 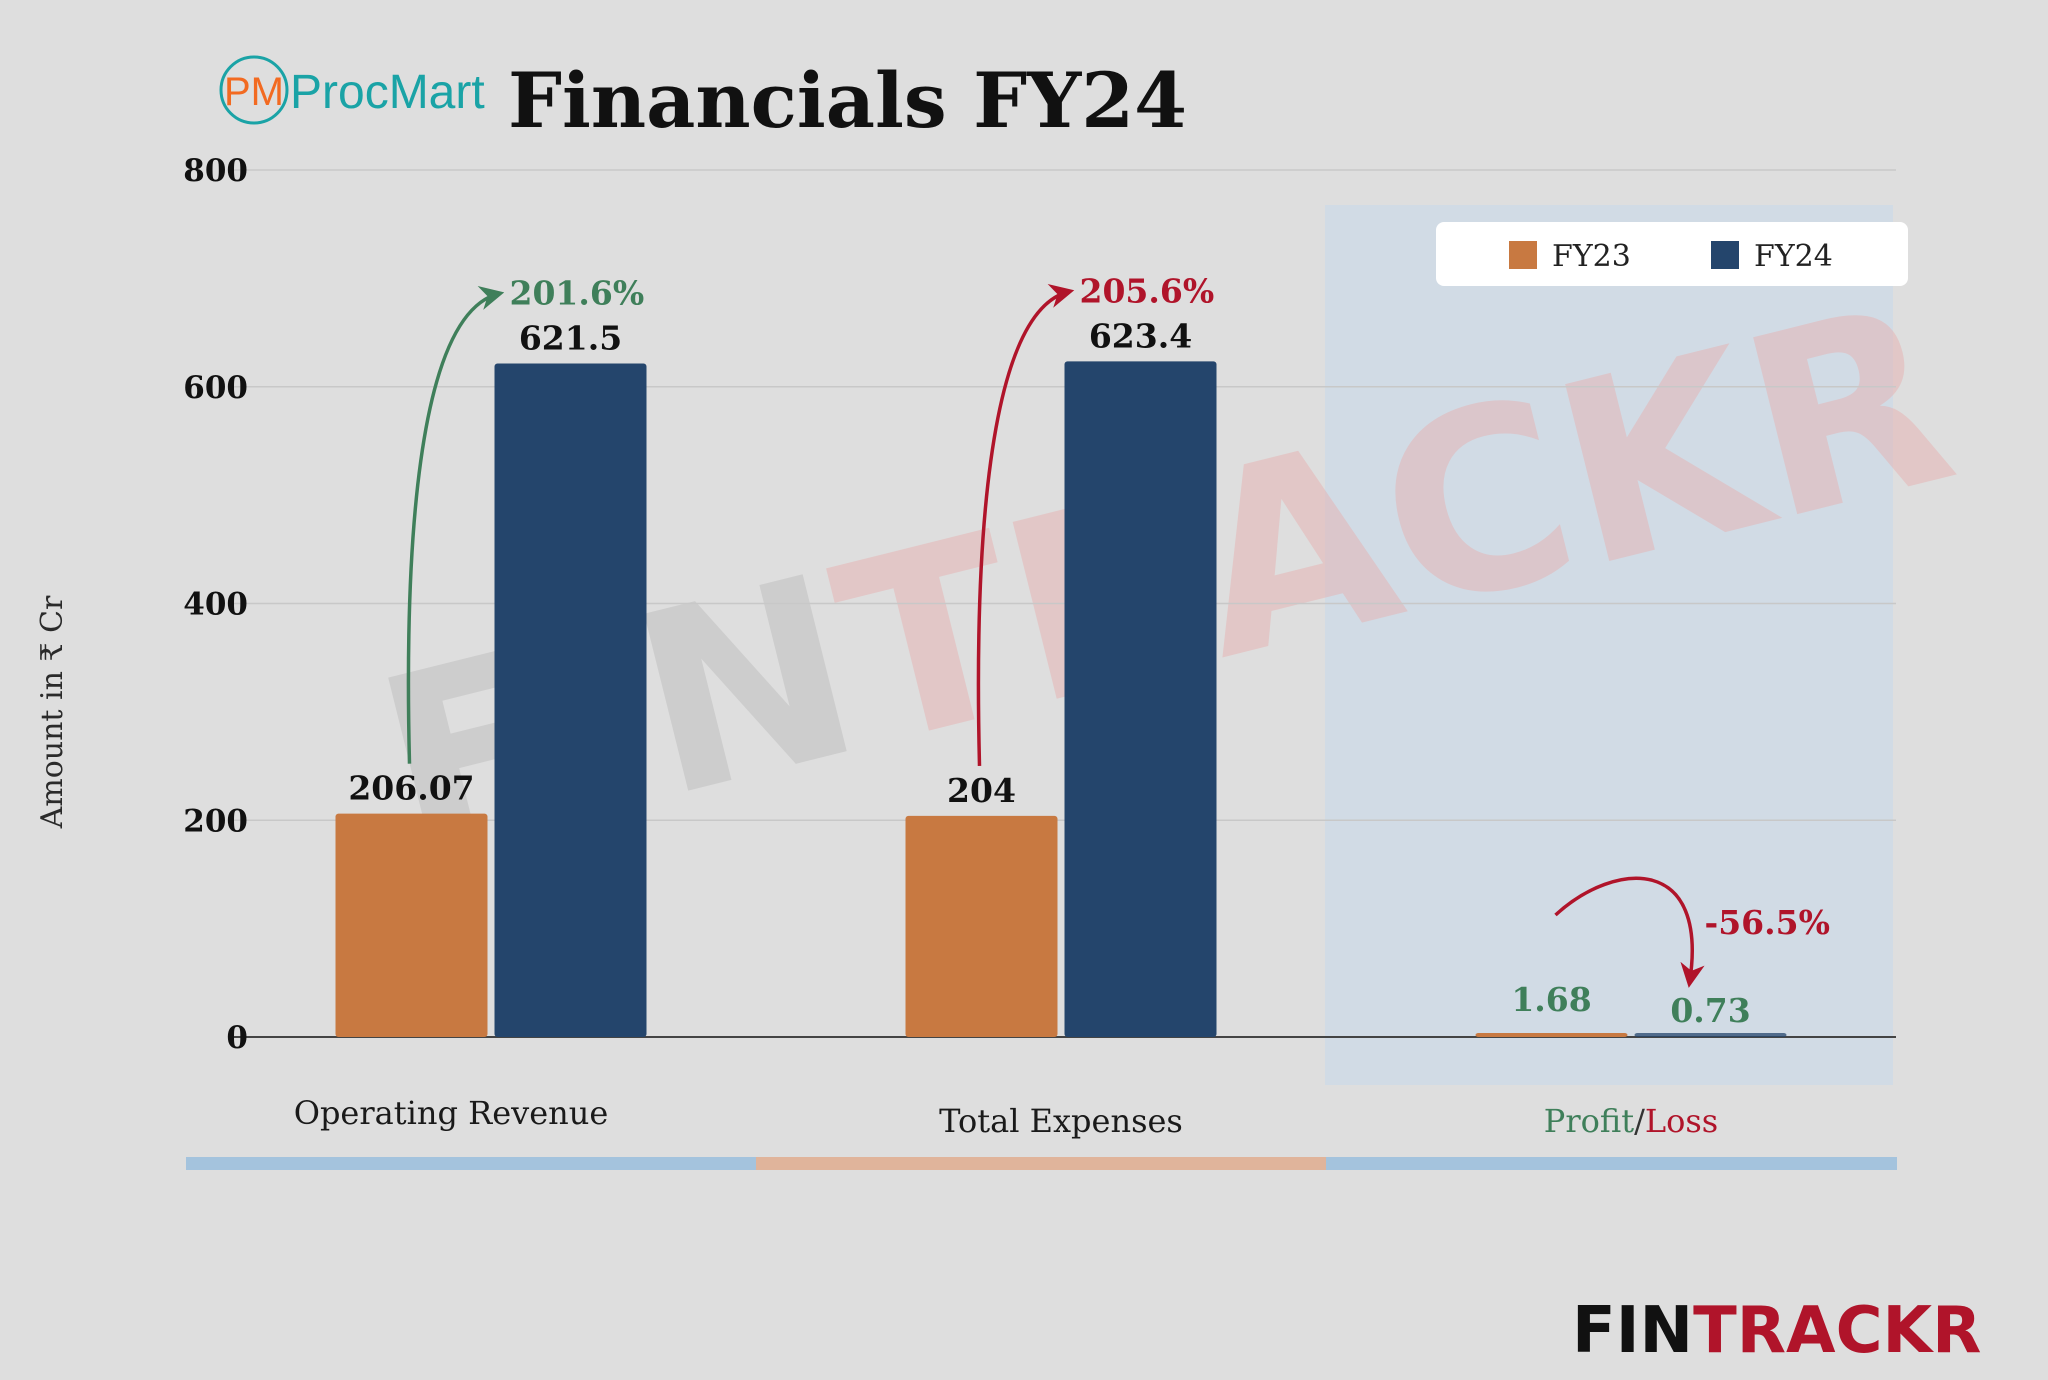 What do you see at coordinates (451, 1113) in the screenshot?
I see `x-category-label: Operating Revenue` at bounding box center [451, 1113].